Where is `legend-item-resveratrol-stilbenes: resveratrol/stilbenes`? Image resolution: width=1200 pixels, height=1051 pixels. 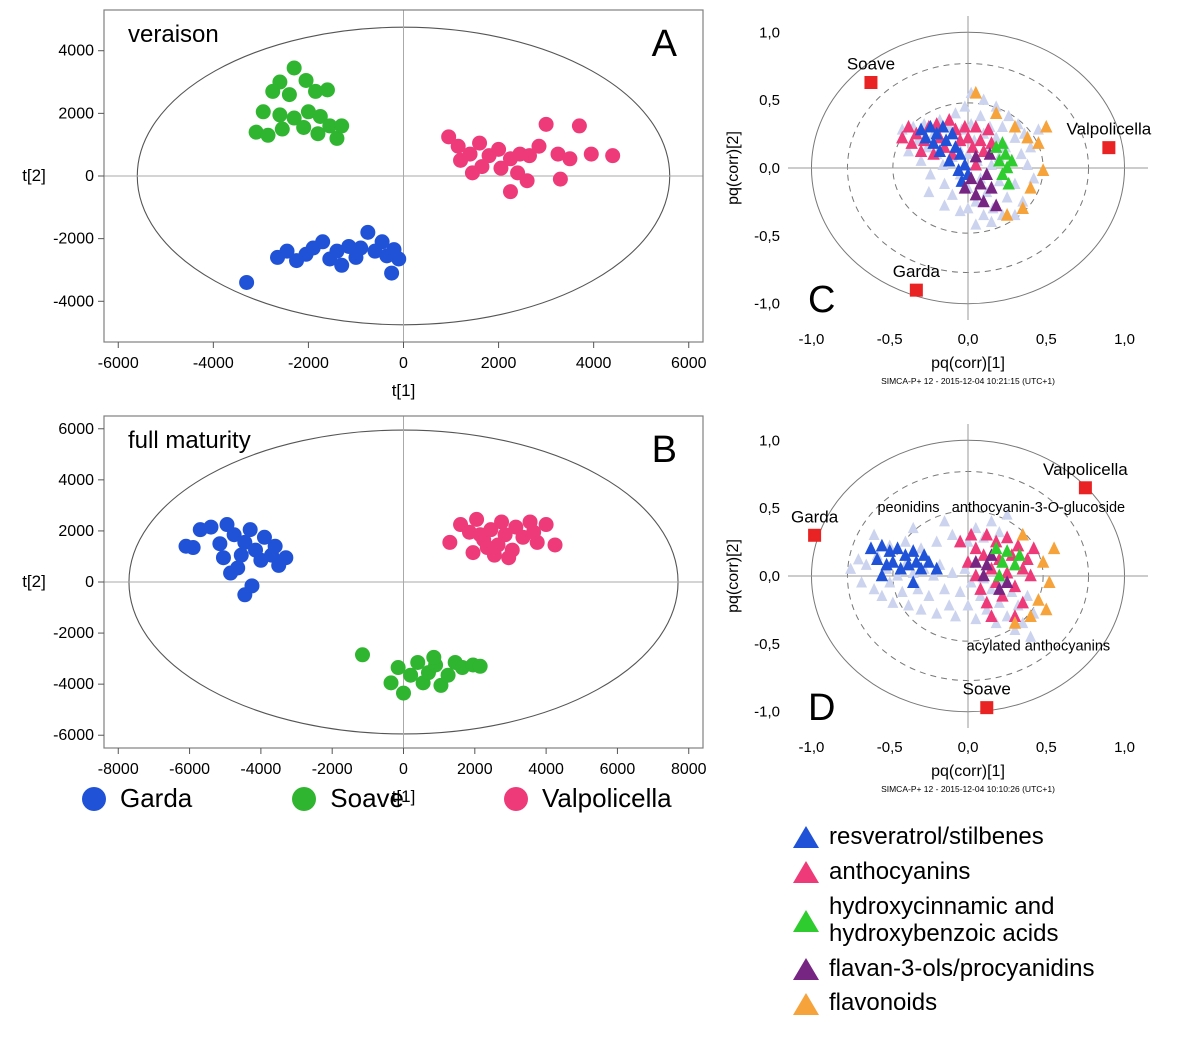
legend-item-resveratrol-stilbenes: resveratrol/stilbenes is located at coordinates (993, 837).